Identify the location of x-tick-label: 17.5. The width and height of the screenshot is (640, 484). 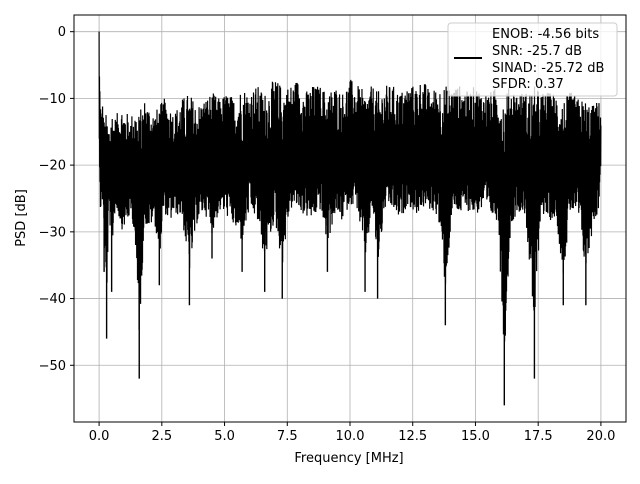
(538, 436).